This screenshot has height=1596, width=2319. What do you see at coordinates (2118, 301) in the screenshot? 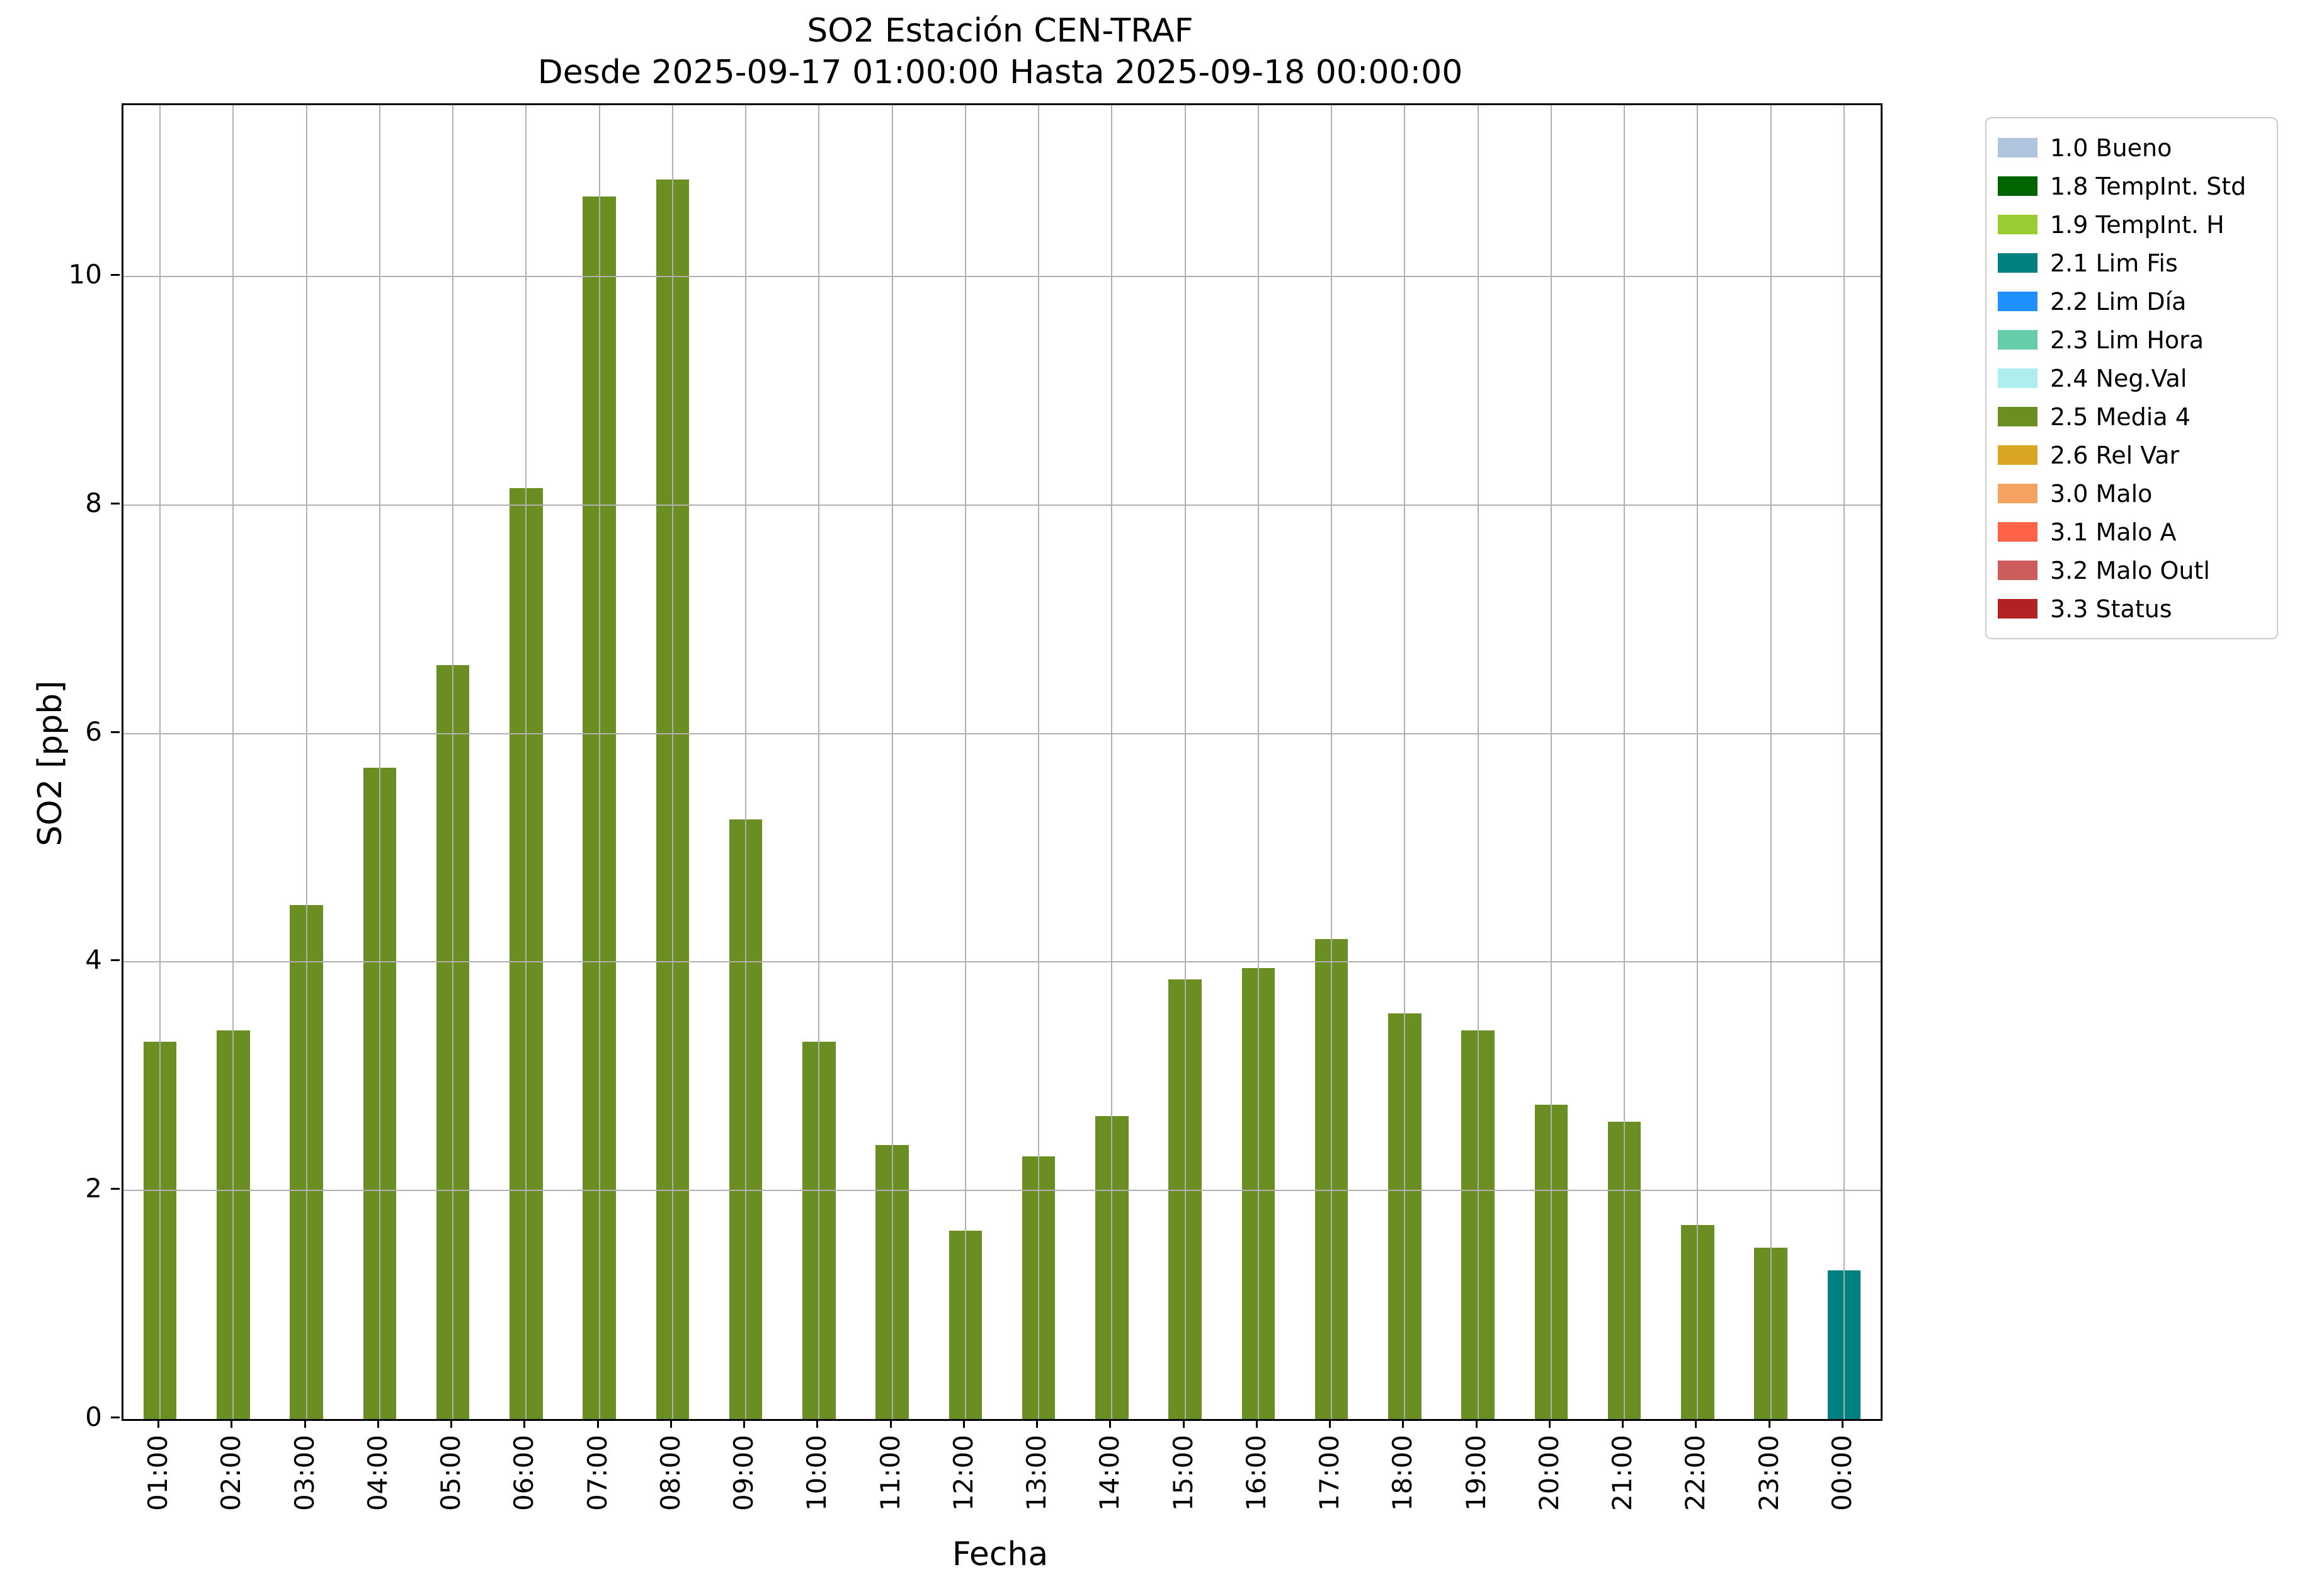
I see `legend-label: 2.2 Lim Día` at bounding box center [2118, 301].